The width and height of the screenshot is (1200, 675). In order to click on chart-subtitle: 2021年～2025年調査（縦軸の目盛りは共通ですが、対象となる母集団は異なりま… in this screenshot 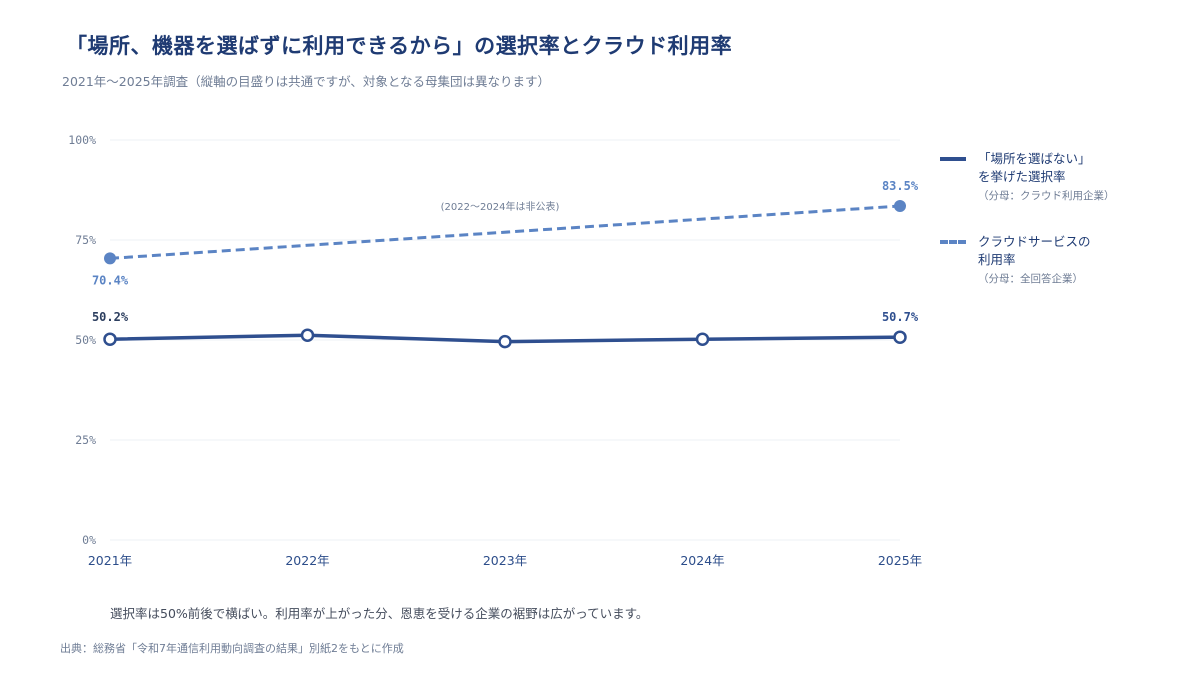, I will do `click(306, 81)`.